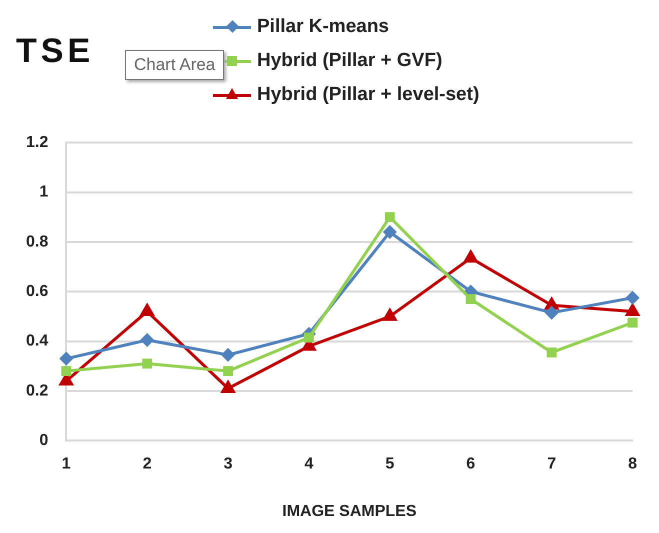  I want to click on legend-label: Hybrid (Pillar + level-set), so click(368, 95).